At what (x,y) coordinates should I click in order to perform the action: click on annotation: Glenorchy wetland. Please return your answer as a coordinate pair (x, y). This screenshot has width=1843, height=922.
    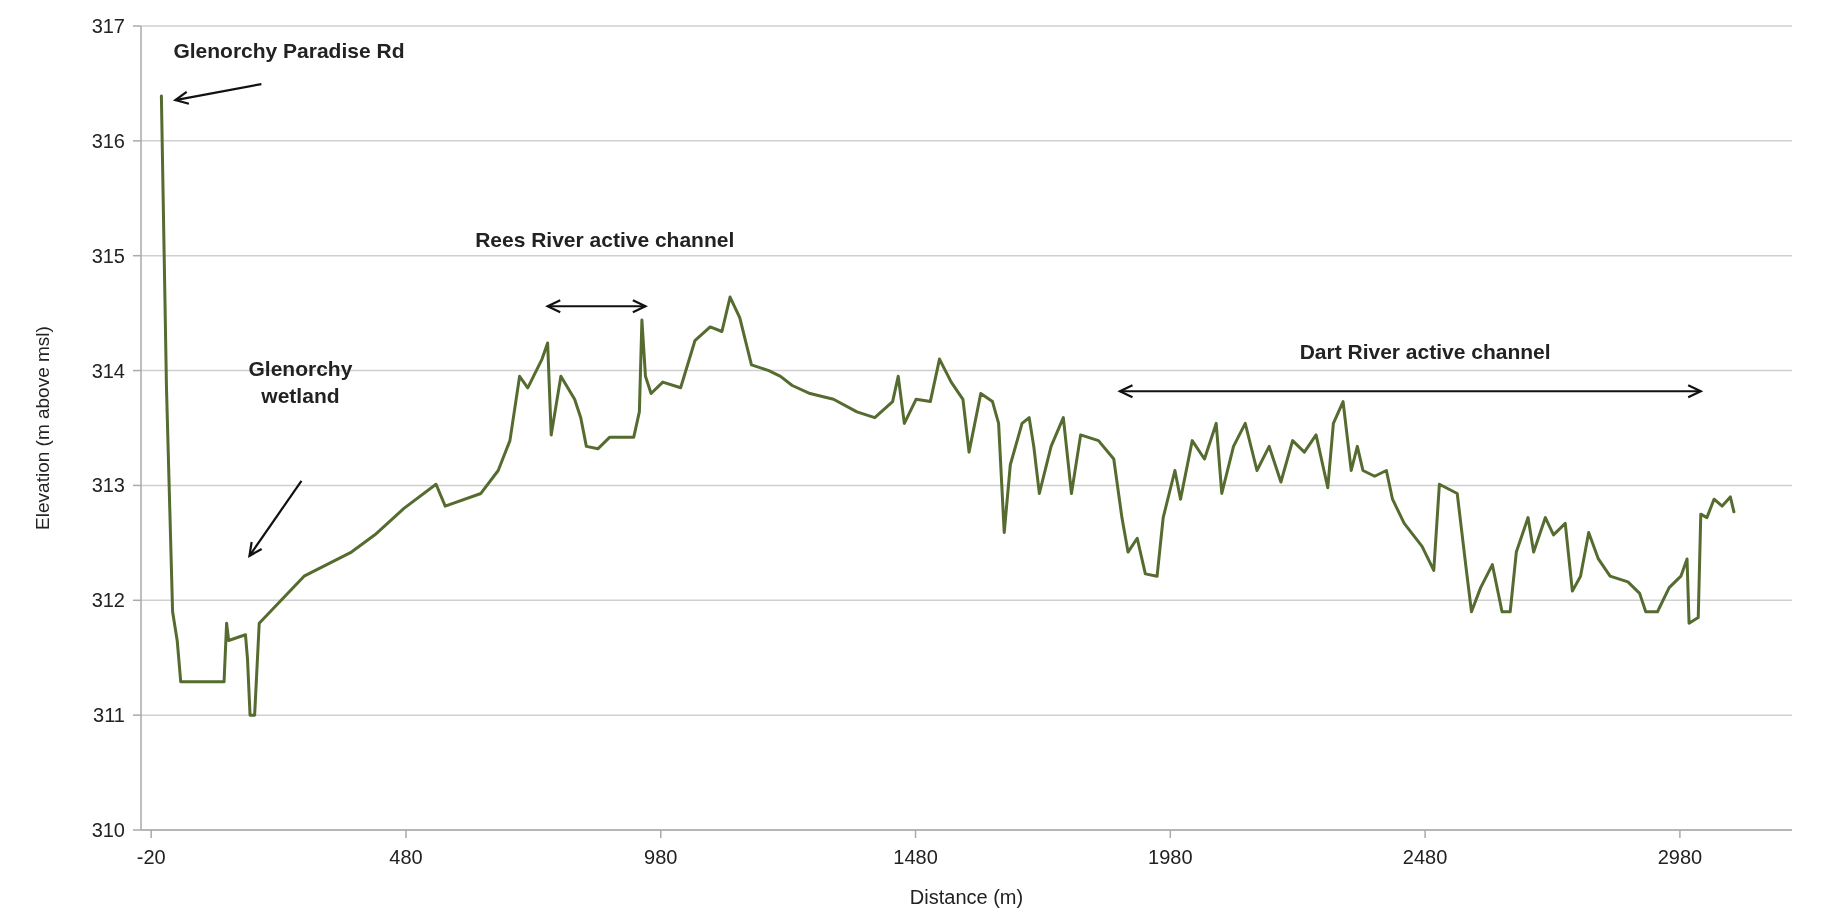
    Looking at the image, I should click on (300, 382).